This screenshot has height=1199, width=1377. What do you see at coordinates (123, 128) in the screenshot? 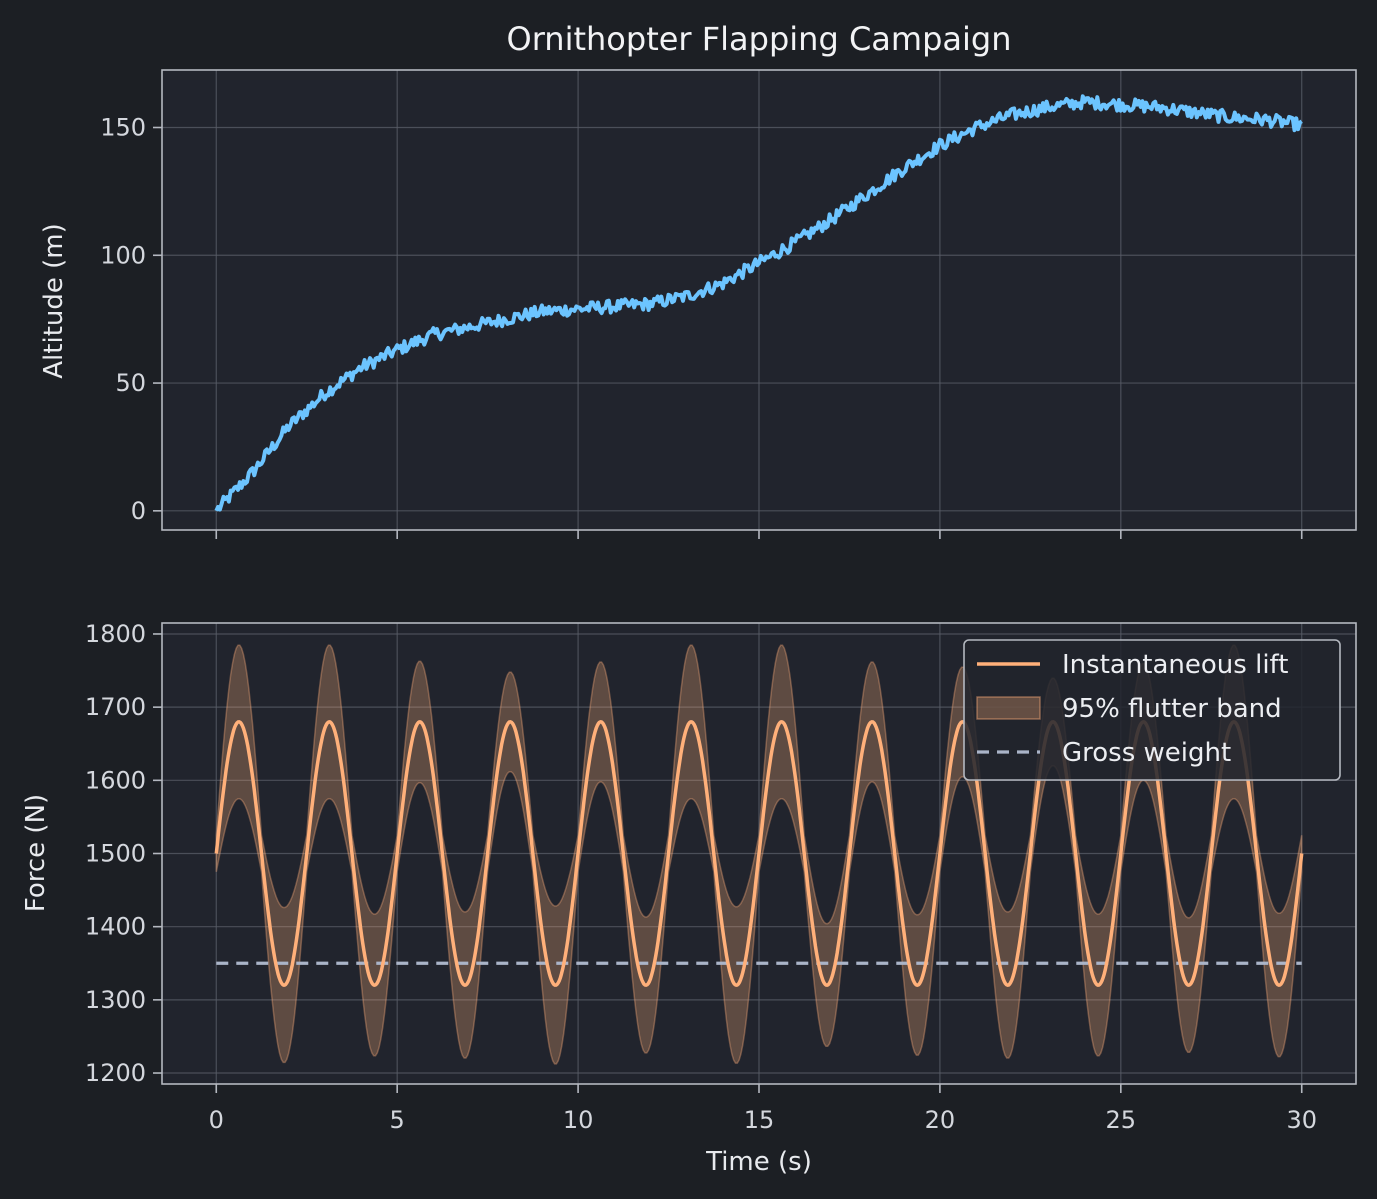
I see `altitude-y-tick-label: 150` at bounding box center [123, 128].